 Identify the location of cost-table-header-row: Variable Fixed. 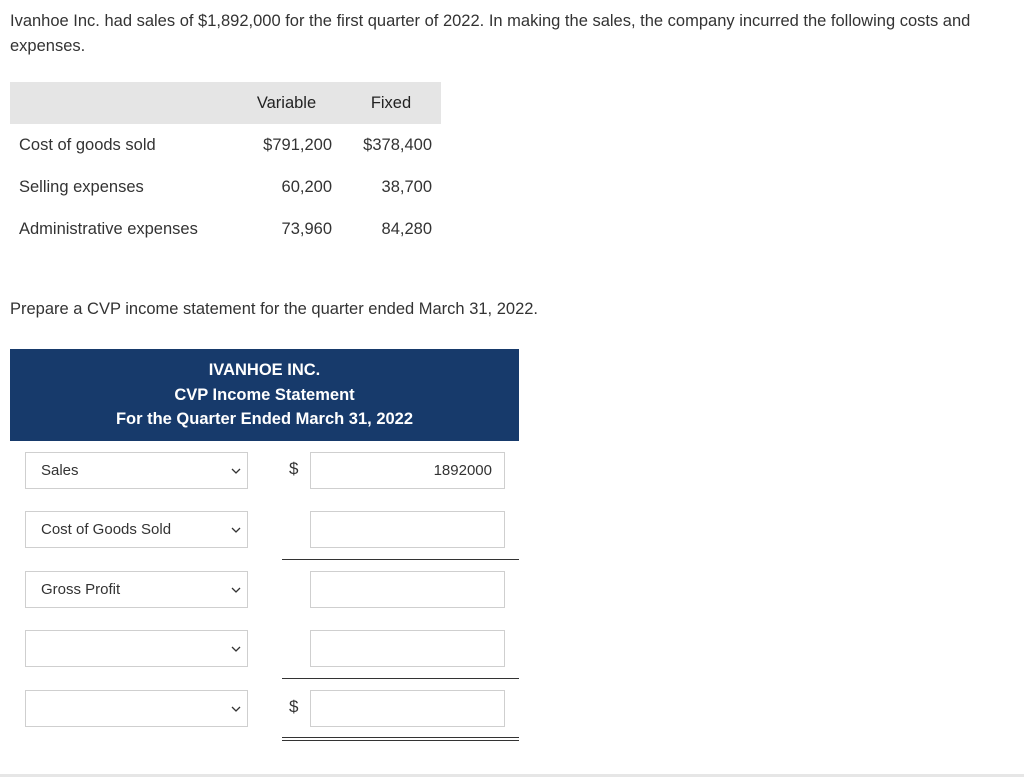
(225, 103).